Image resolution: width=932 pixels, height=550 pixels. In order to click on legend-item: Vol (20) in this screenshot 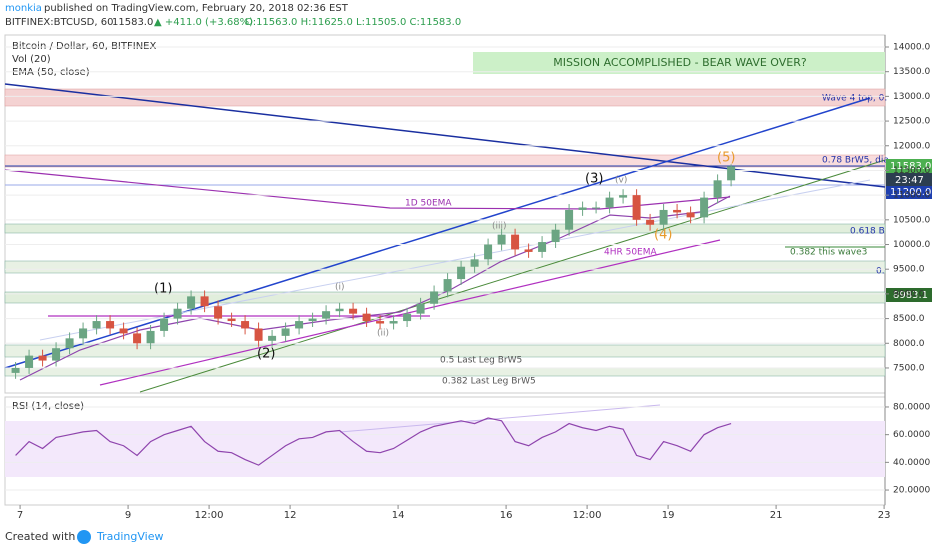, I will do `click(31, 59)`.